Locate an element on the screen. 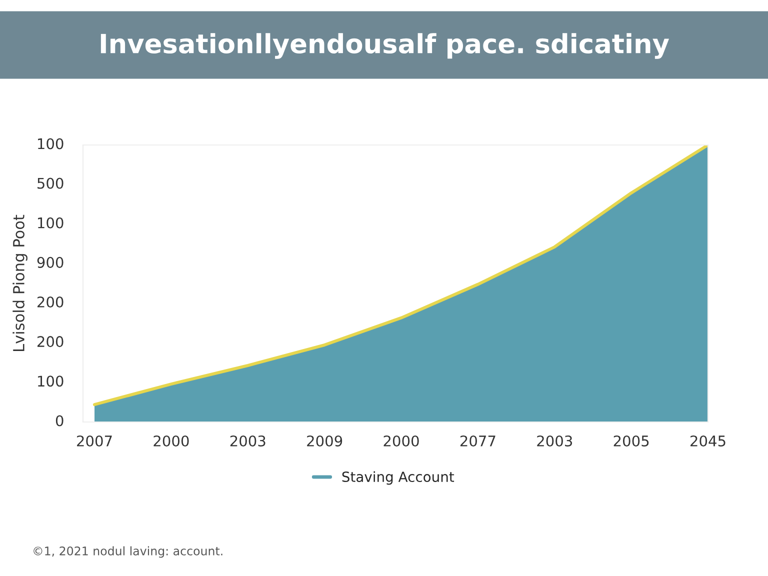 The width and height of the screenshot is (768, 576). legend-label: Staving Account is located at coordinates (398, 478).